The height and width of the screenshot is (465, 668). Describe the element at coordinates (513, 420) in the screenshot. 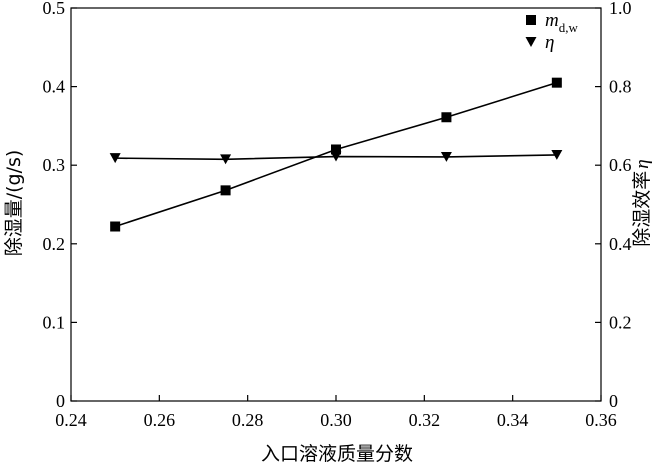

I see `x-tick-label: 0.34` at that location.